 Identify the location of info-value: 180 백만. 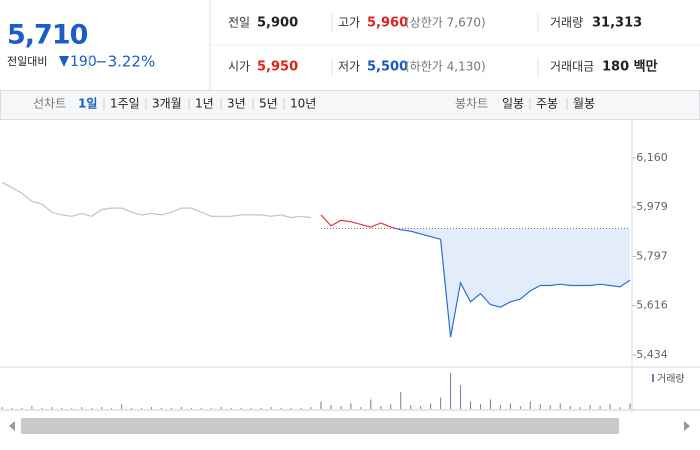
(630, 67).